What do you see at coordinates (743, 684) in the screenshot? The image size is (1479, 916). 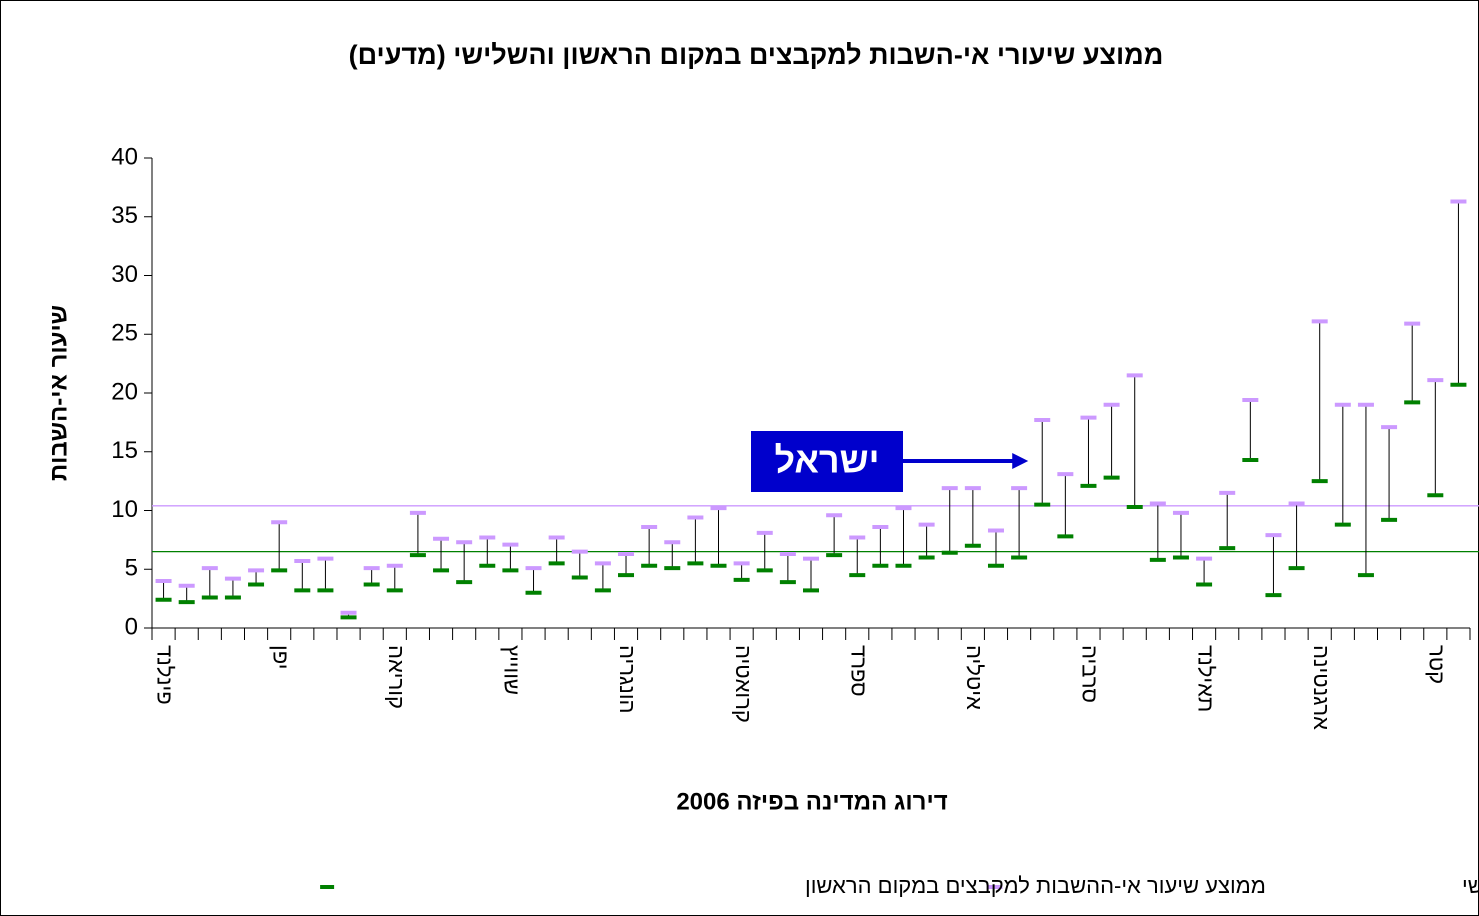 I see `x-tick-label: קרואטיה` at bounding box center [743, 684].